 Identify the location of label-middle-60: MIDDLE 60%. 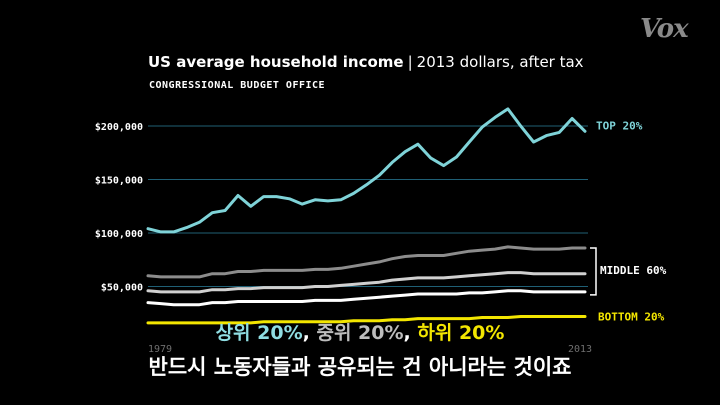
(633, 270).